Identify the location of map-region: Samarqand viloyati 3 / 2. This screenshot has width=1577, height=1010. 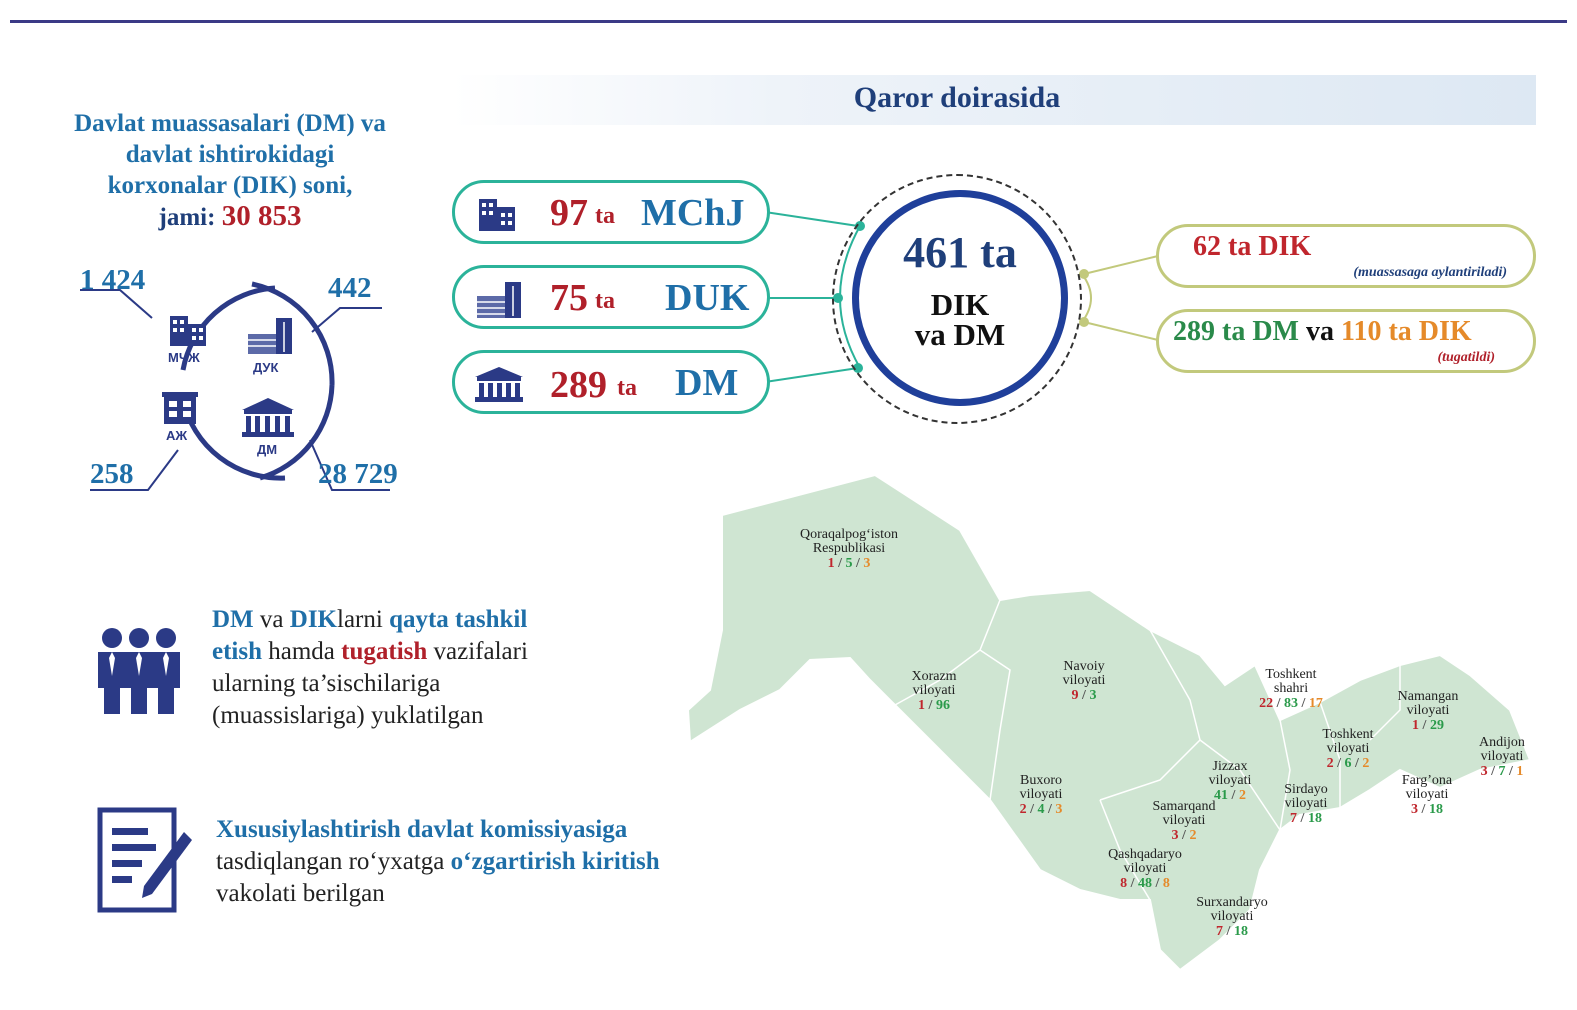
(1184, 822).